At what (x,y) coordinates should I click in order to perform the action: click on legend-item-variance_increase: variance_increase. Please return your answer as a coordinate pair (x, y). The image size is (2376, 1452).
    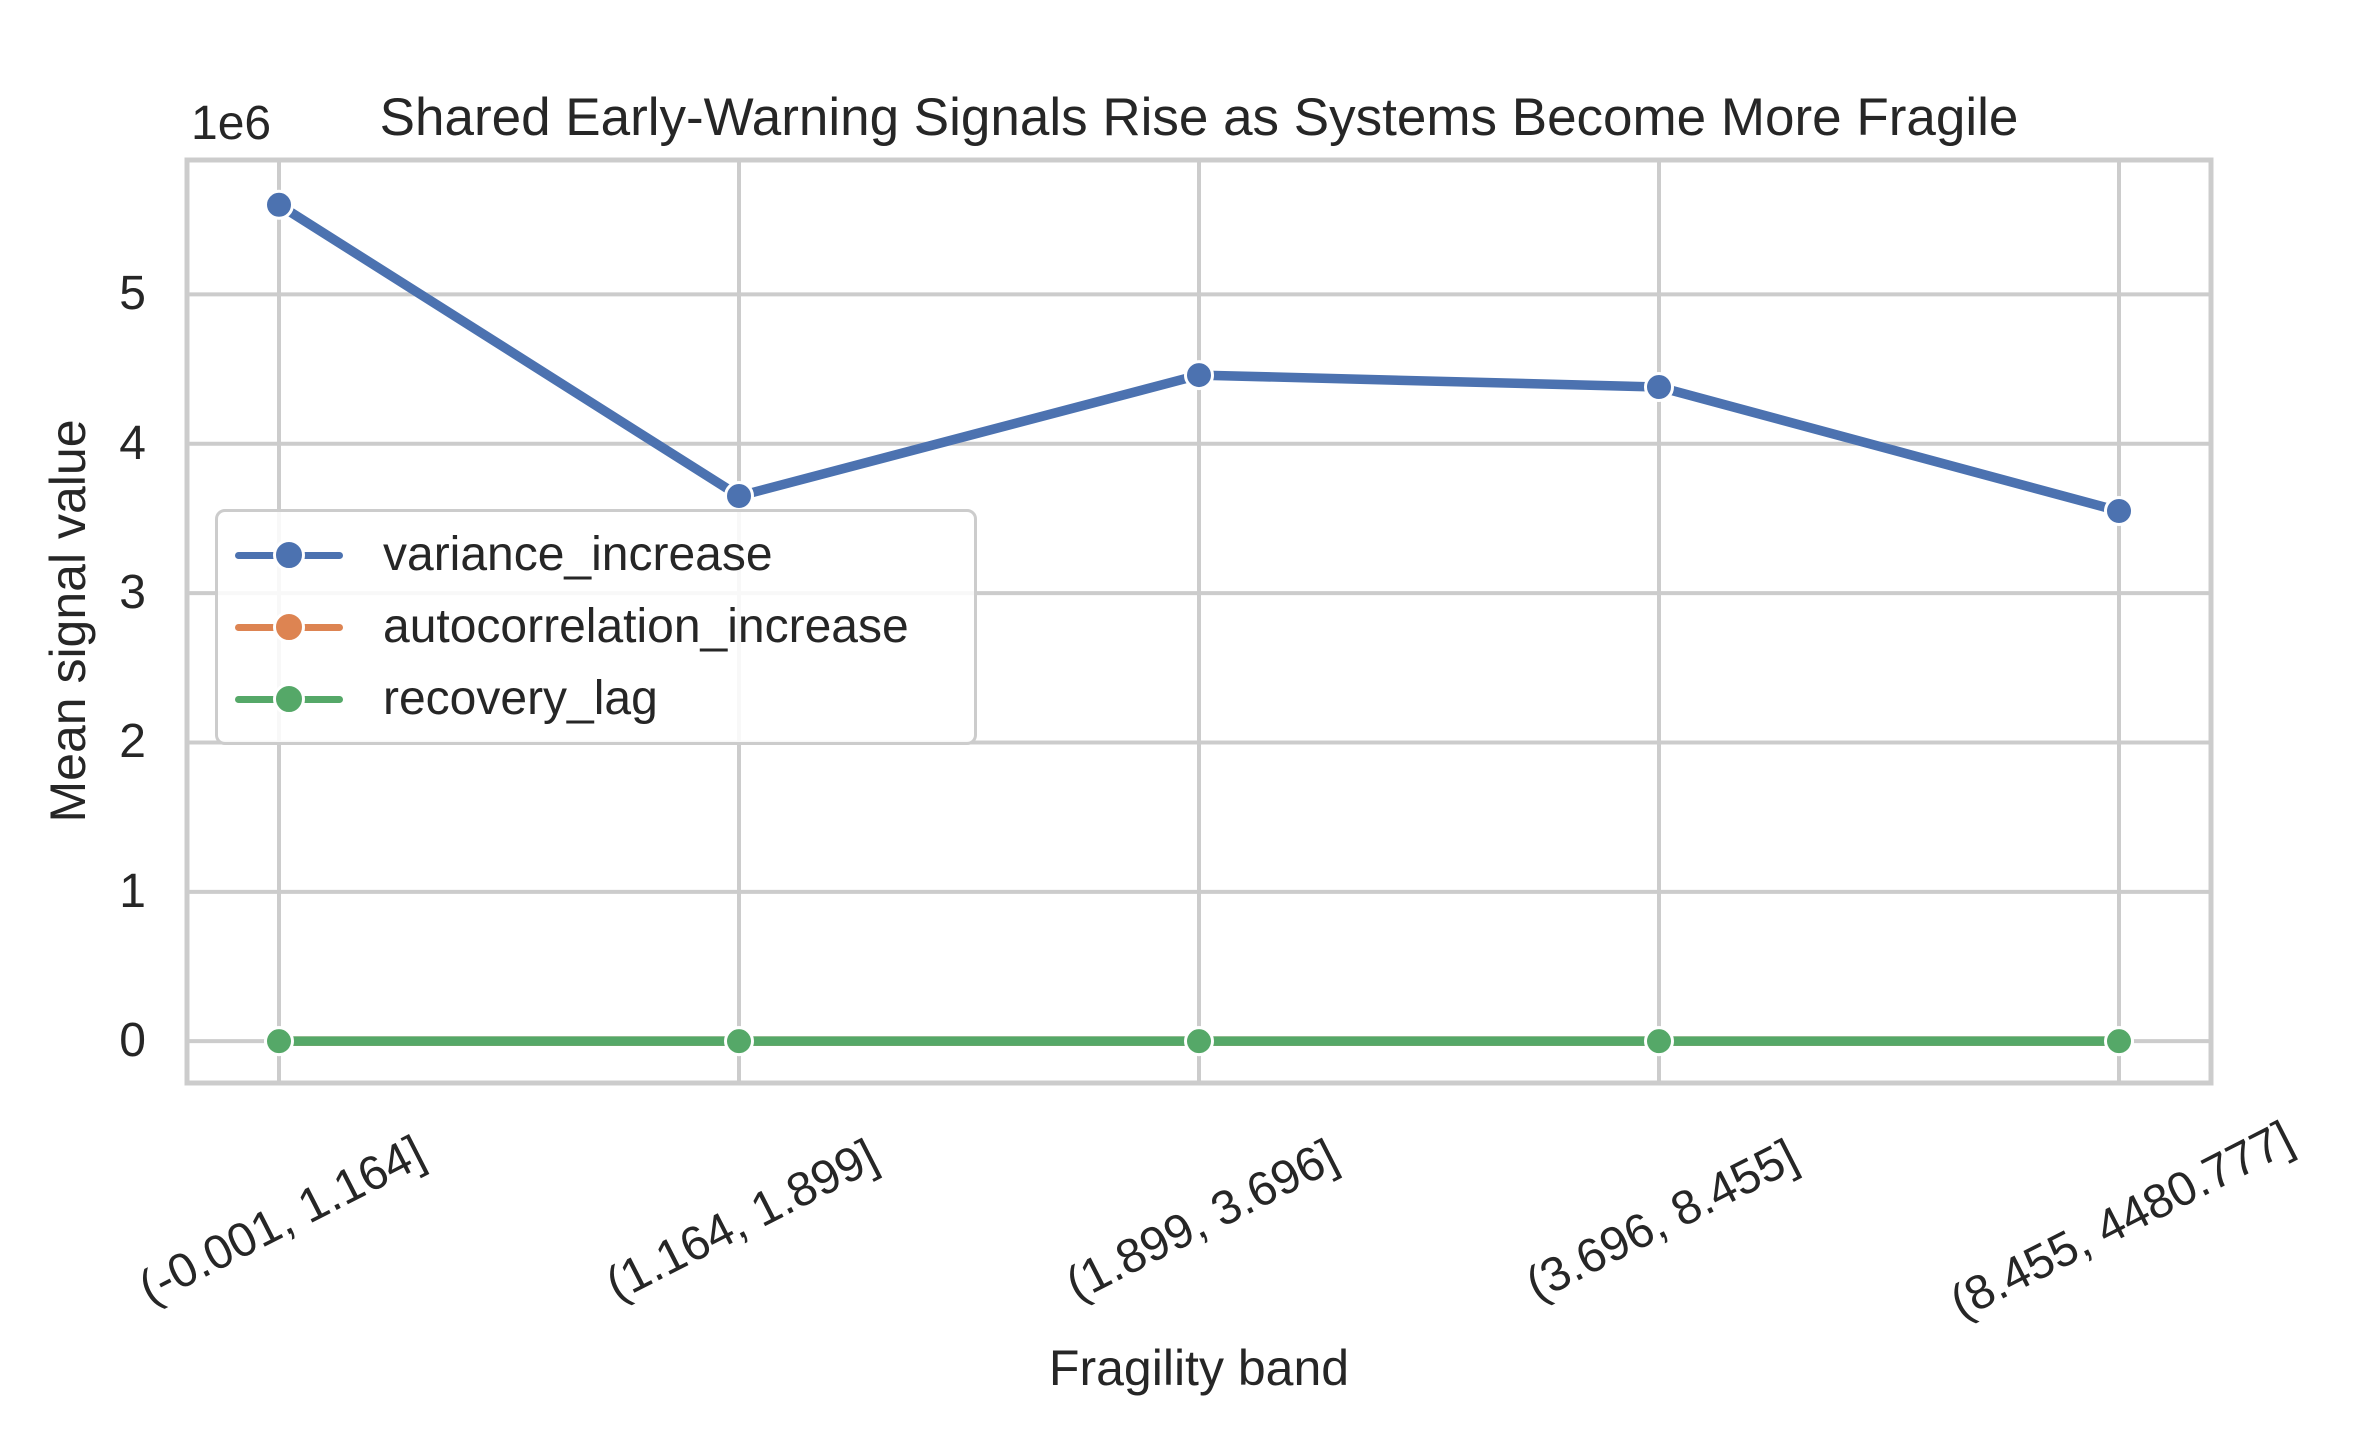
    Looking at the image, I should click on (604, 555).